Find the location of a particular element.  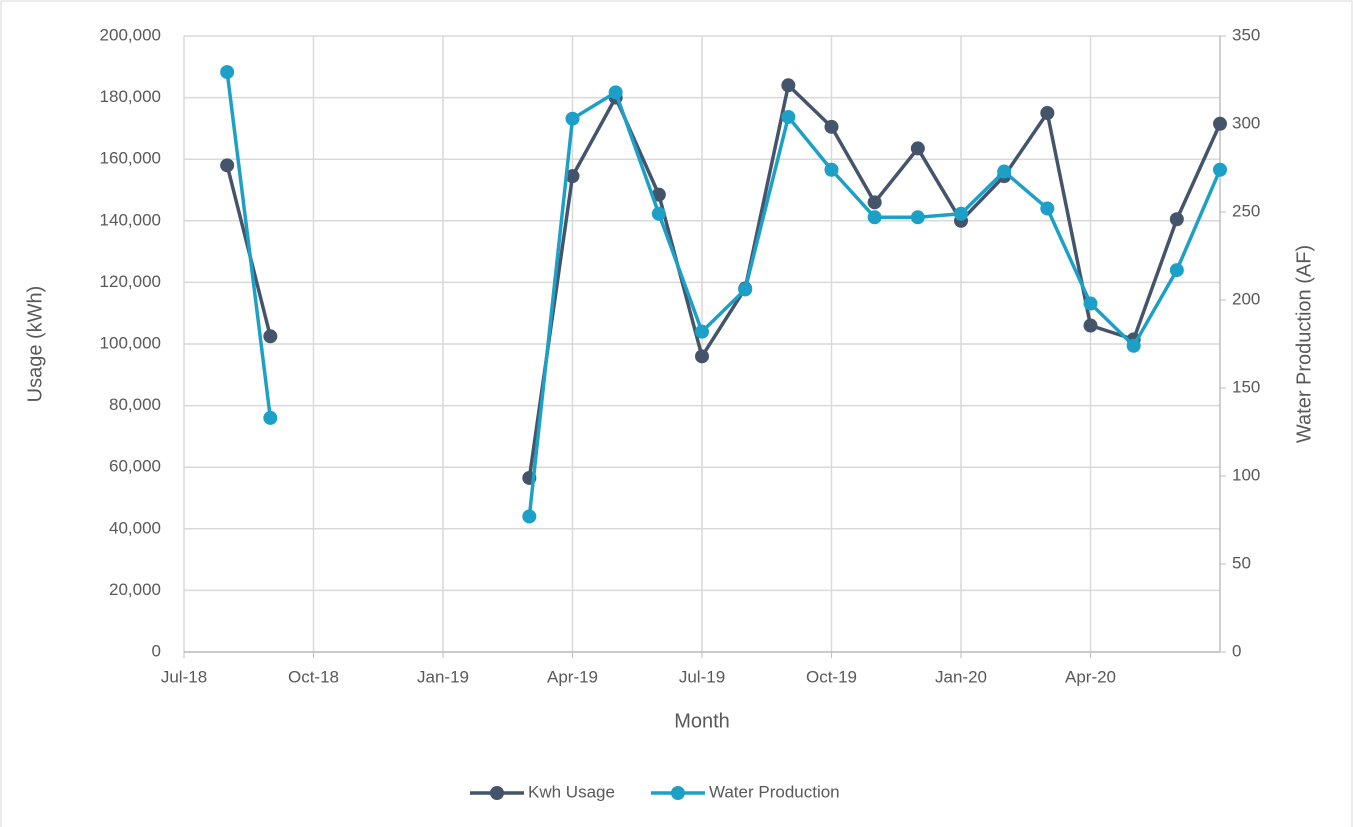

x-tick-label: Jan-19 is located at coordinates (443, 676).